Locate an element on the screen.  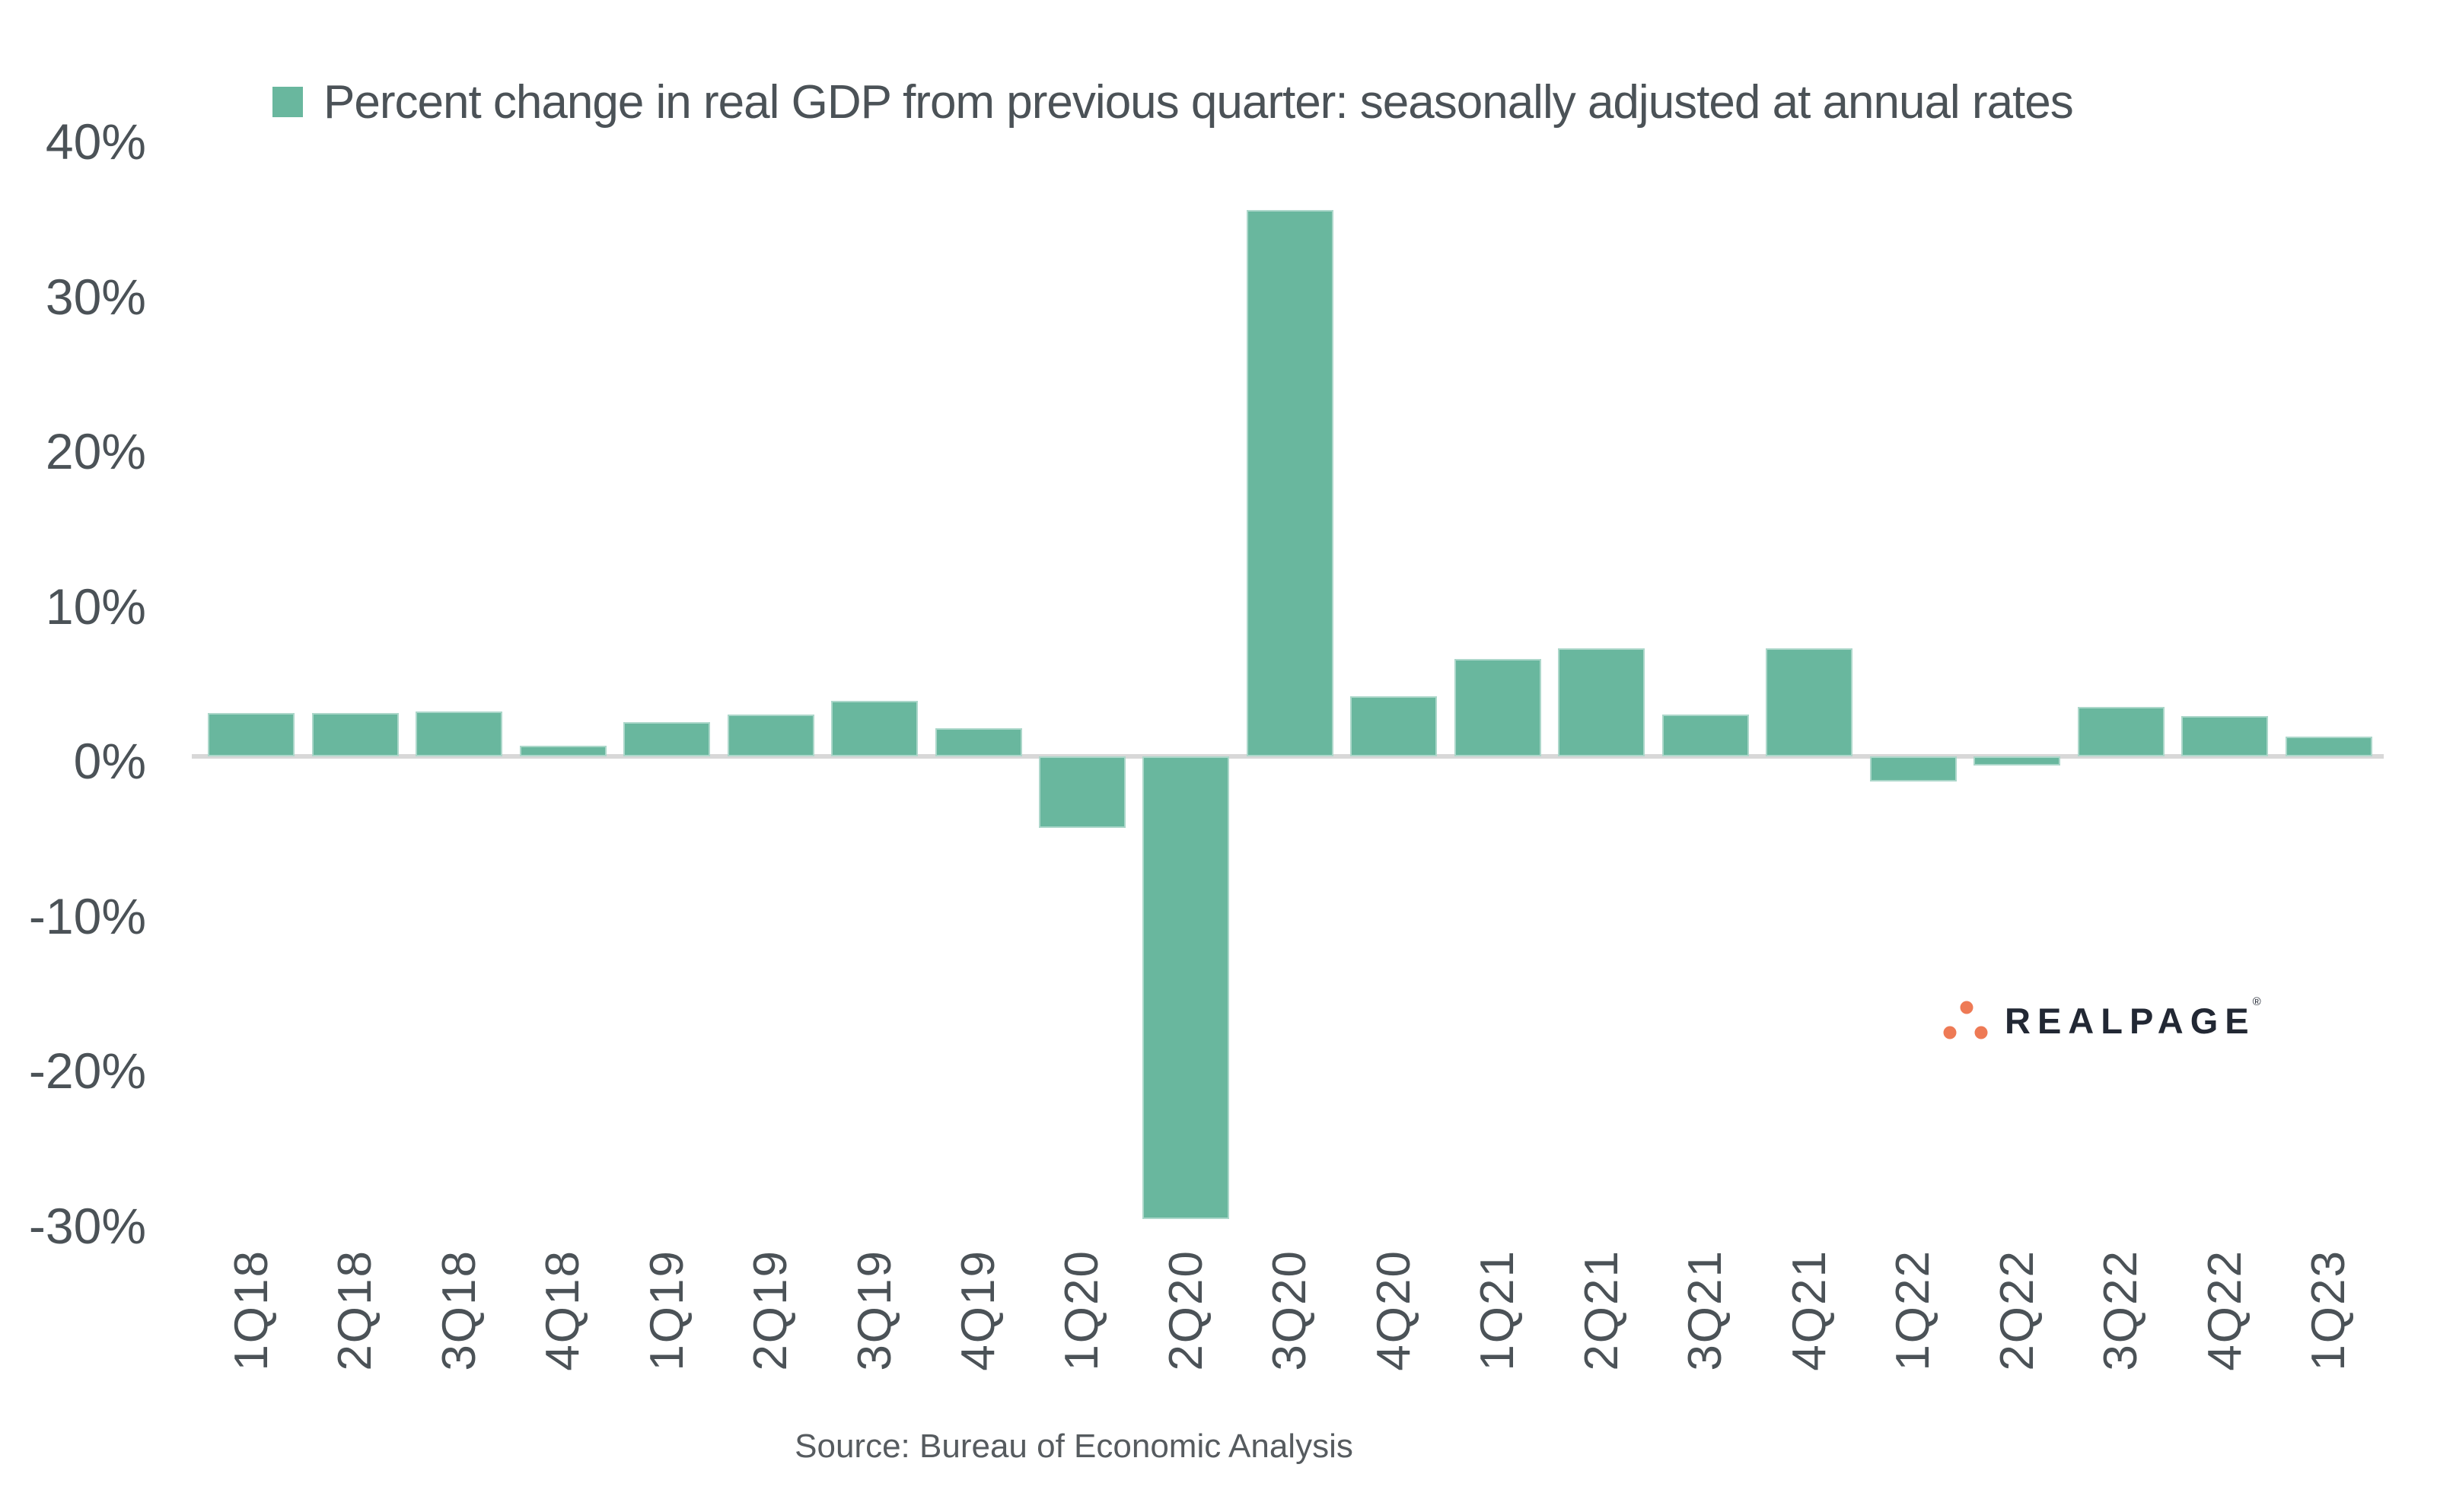
legend-swatch is located at coordinates (287, 102).